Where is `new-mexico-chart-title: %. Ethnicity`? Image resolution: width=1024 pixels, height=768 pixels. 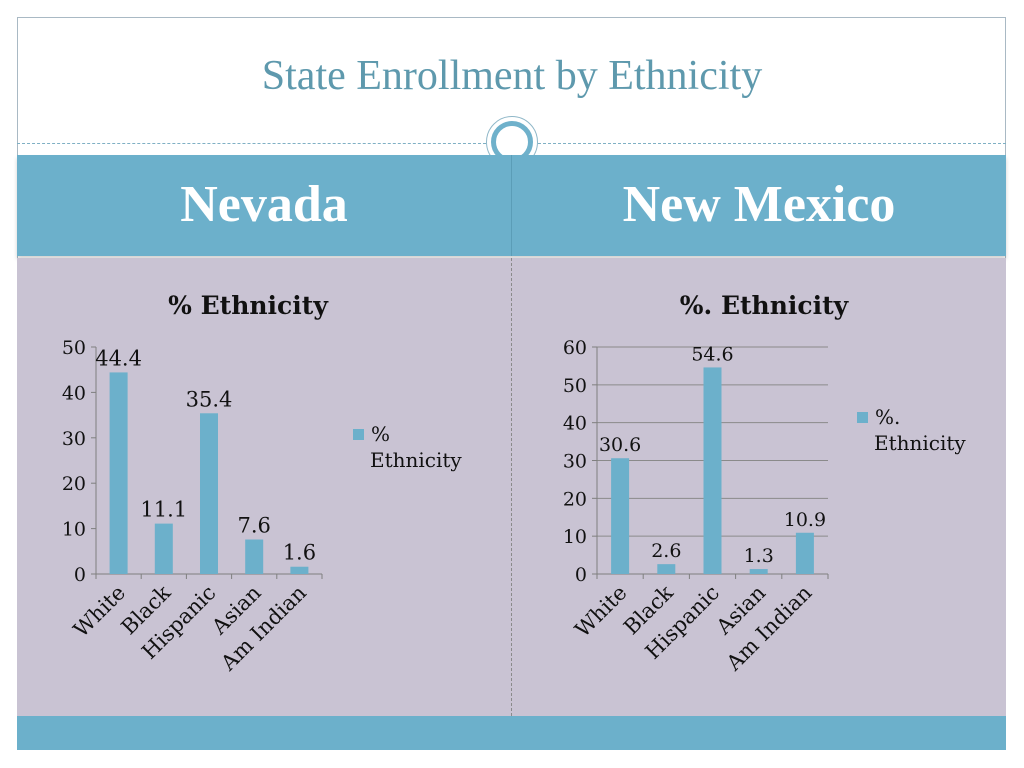 new-mexico-chart-title: %. Ethnicity is located at coordinates (765, 305).